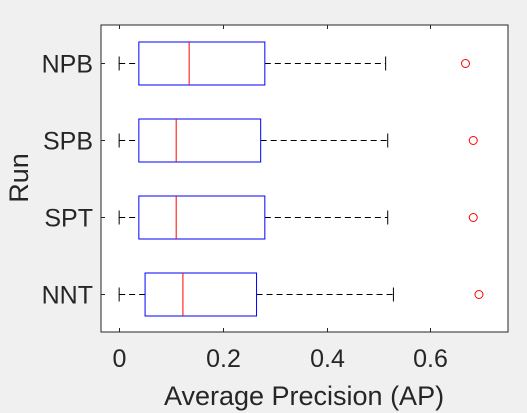  I want to click on x-tick-label-3: 0.6, so click(430, 359).